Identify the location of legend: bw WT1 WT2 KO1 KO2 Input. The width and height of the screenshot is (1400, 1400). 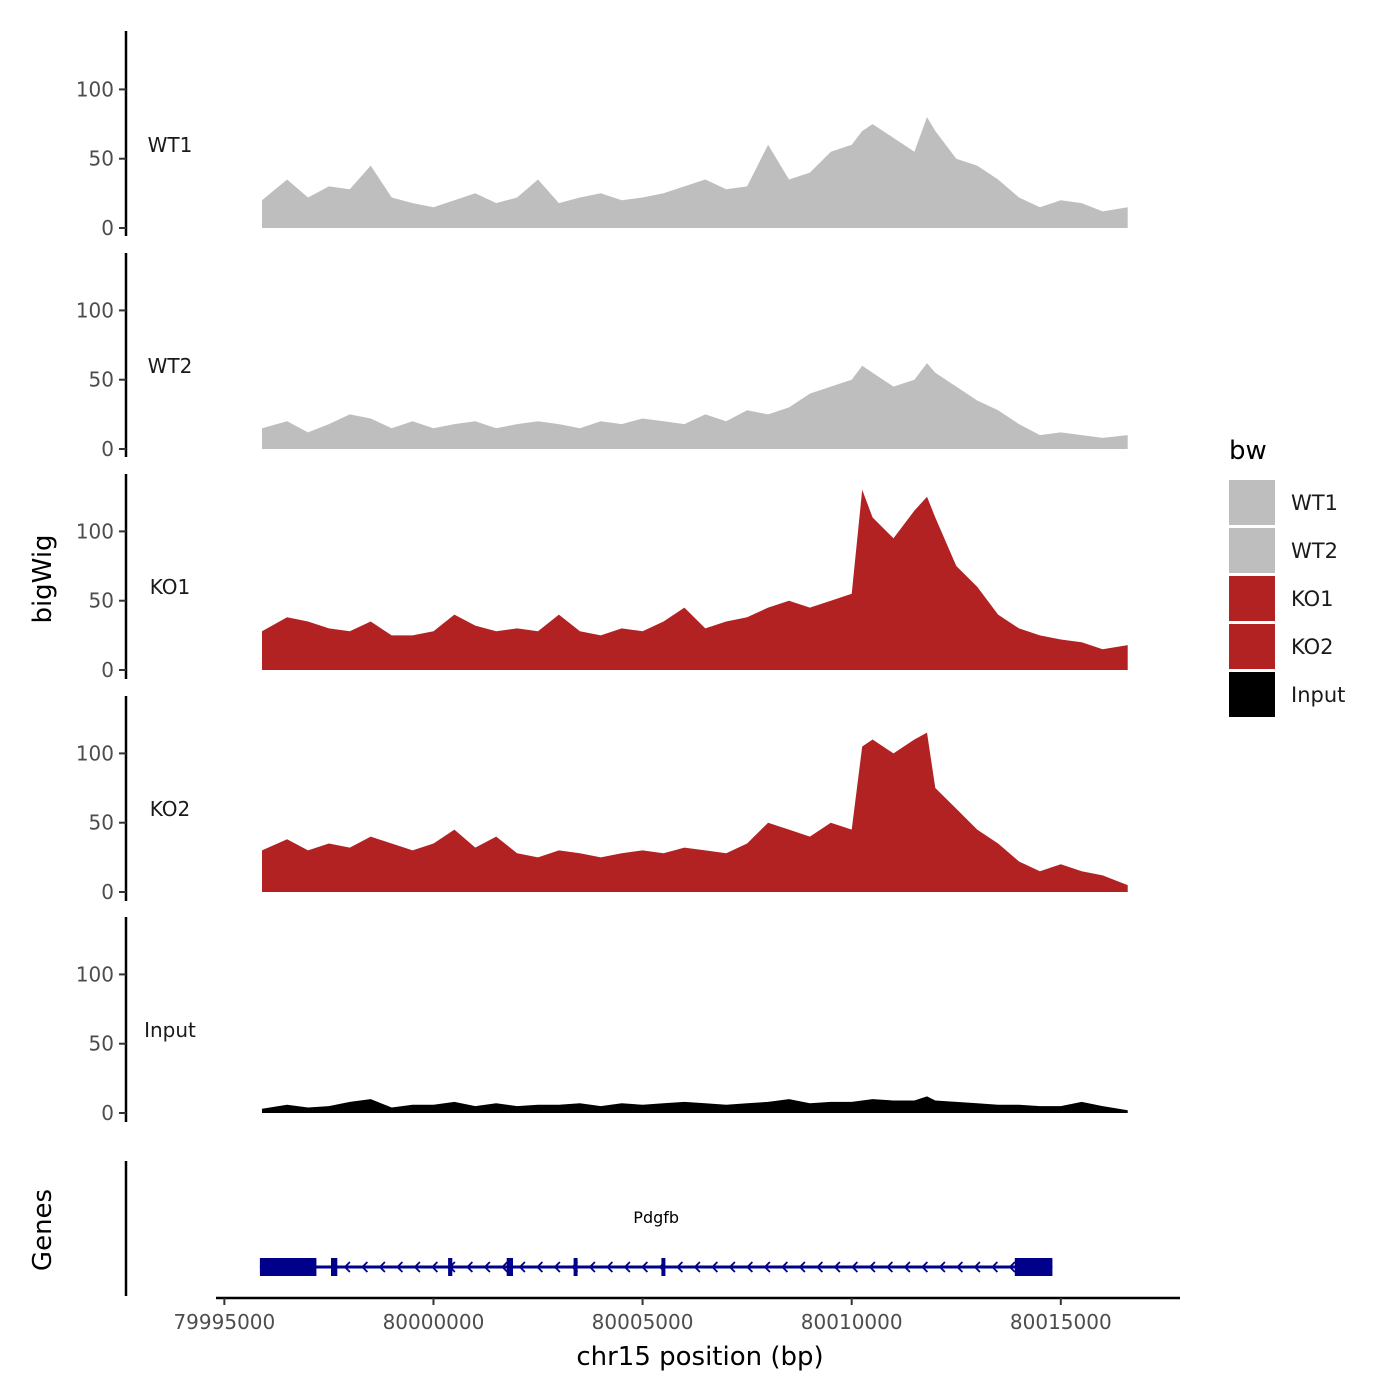
(1287, 576).